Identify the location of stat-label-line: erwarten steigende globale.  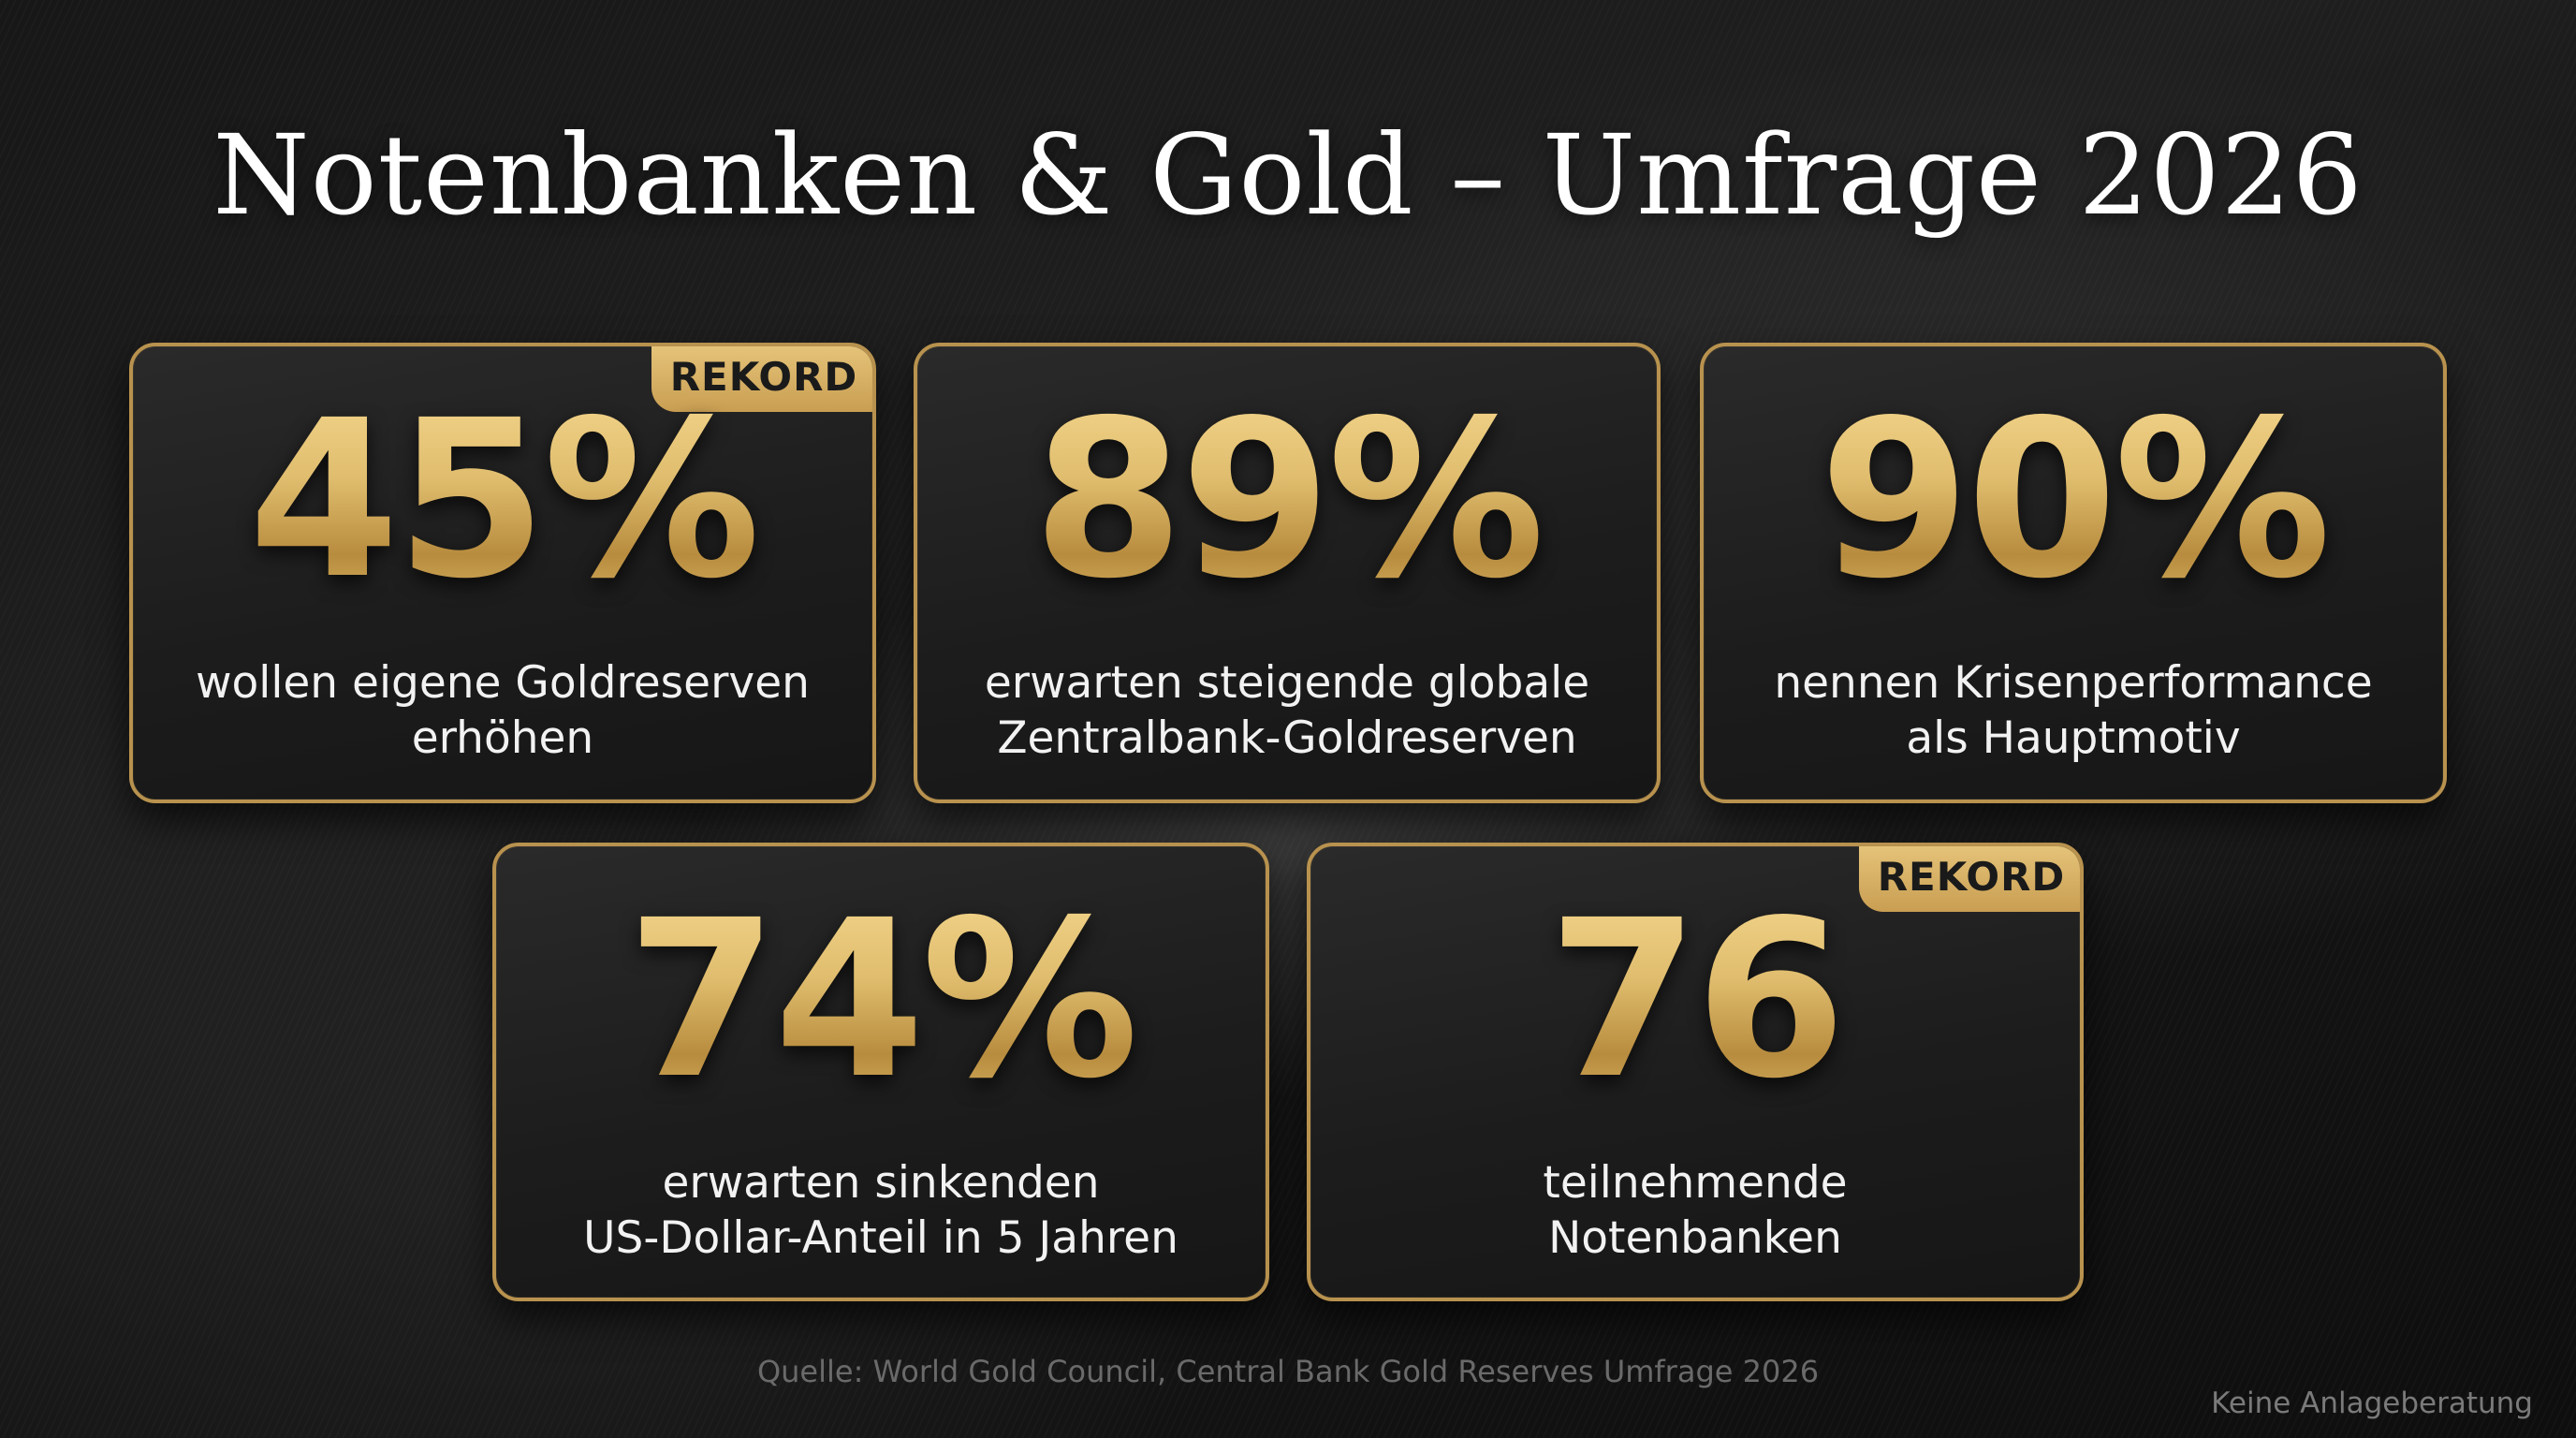
(1287, 683).